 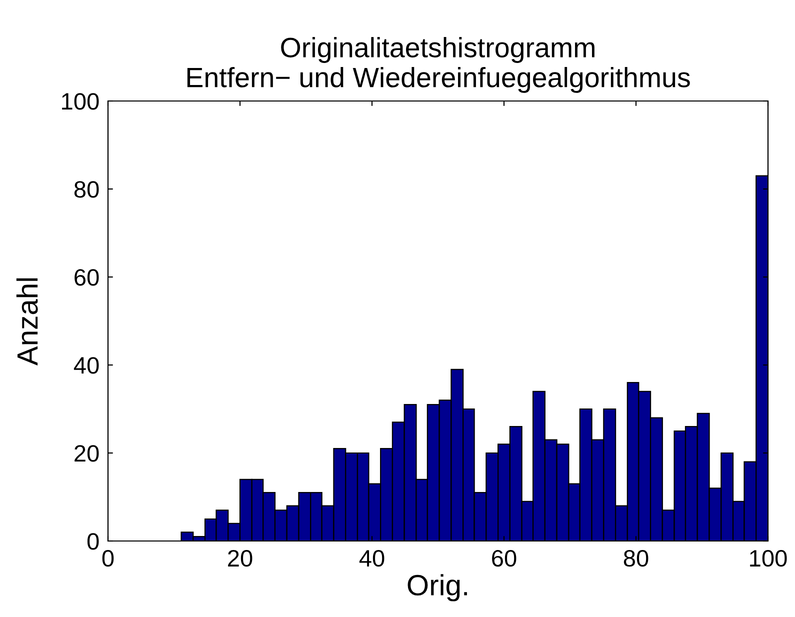 I want to click on x-tick-label: 80, so click(x=636, y=558).